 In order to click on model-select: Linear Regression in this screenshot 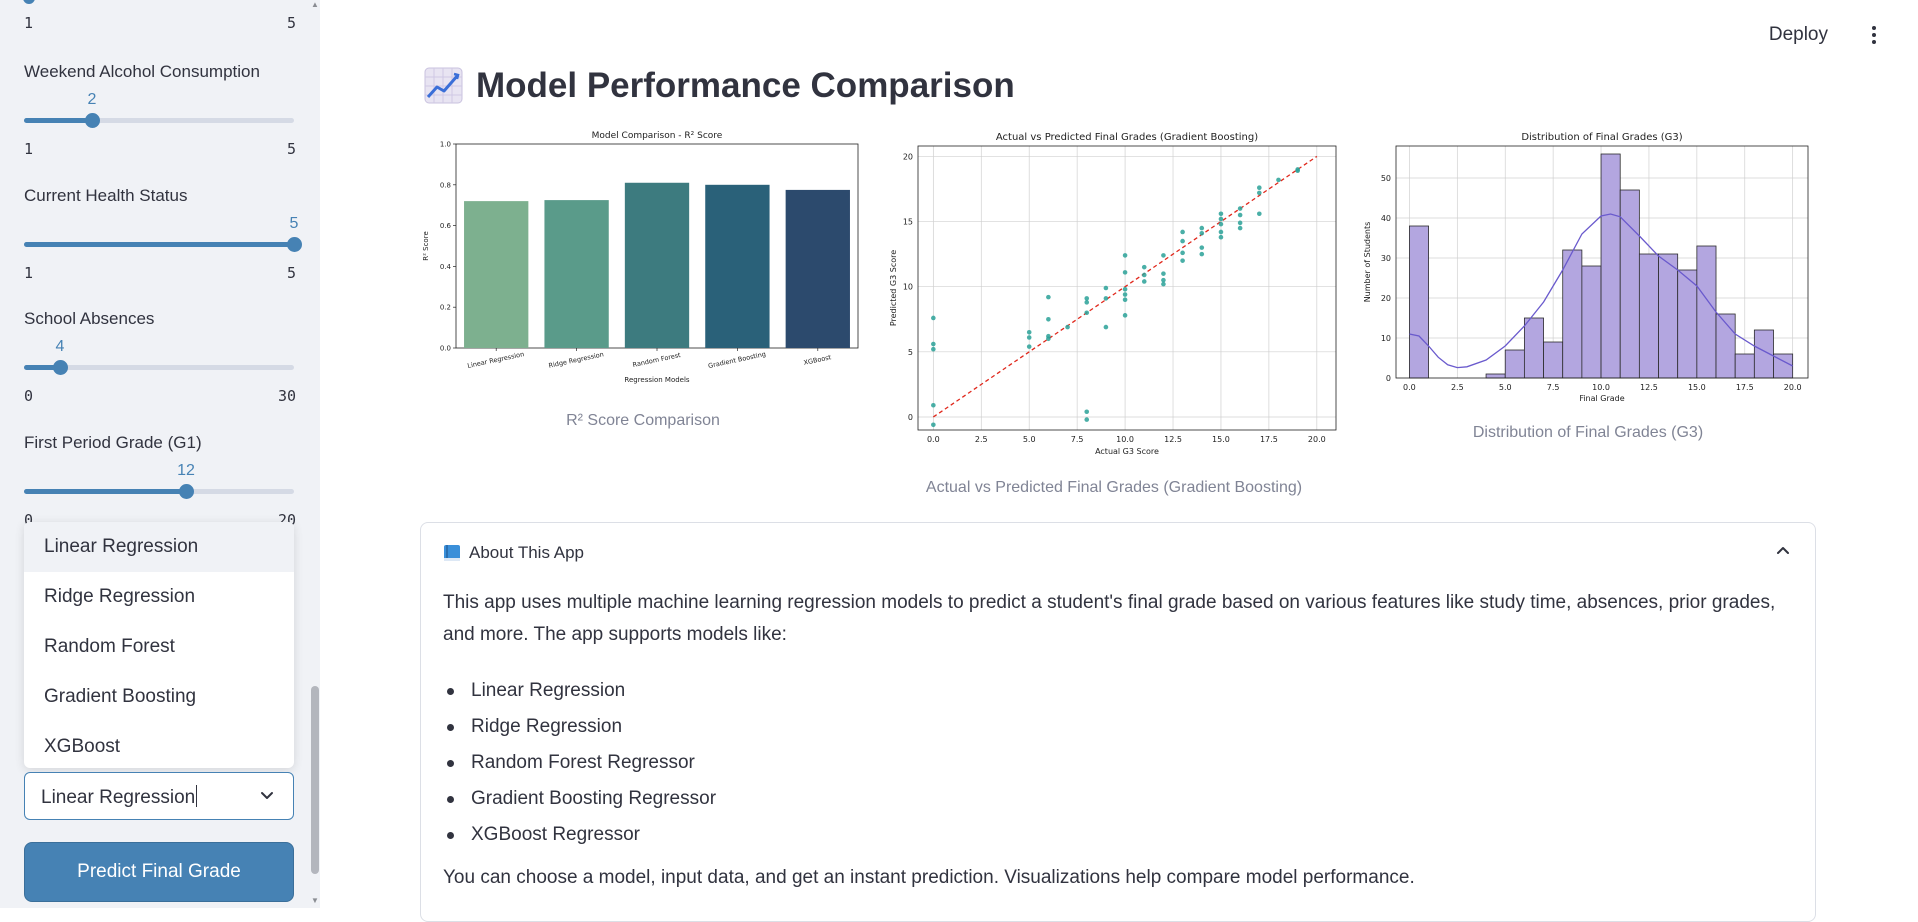, I will do `click(159, 796)`.